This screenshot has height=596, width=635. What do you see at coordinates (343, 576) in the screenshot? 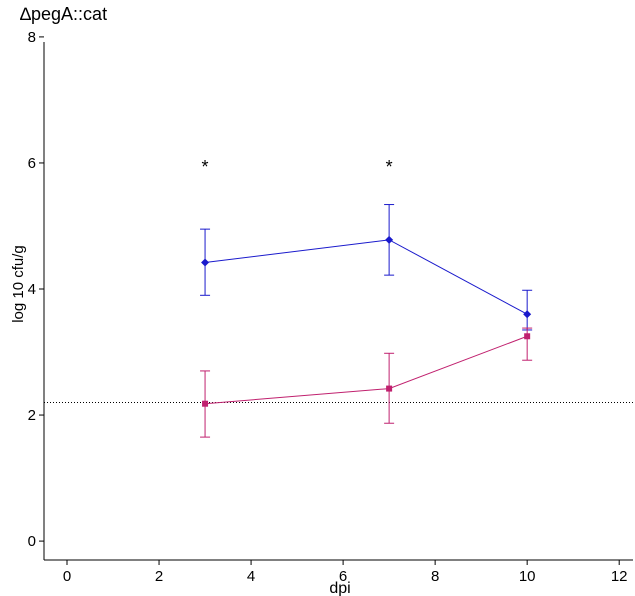
I see `x-tick-label: 6` at bounding box center [343, 576].